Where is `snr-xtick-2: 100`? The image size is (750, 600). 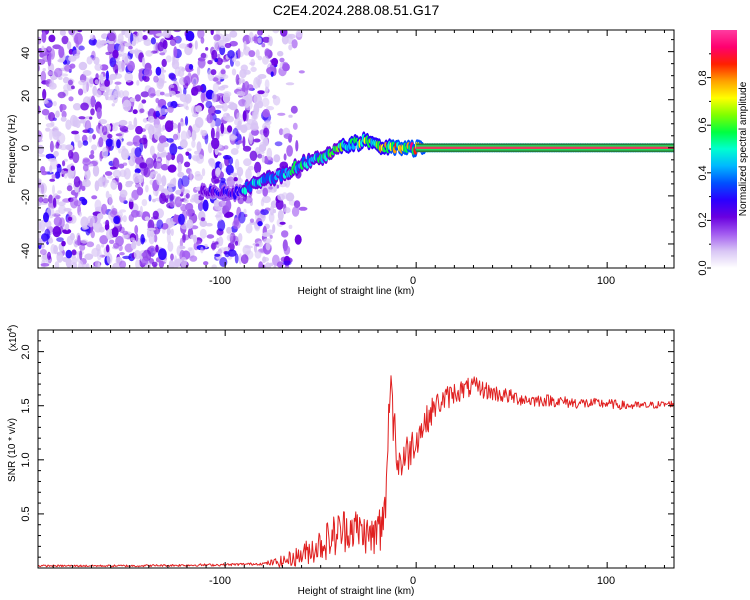
snr-xtick-2: 100 is located at coordinates (606, 581).